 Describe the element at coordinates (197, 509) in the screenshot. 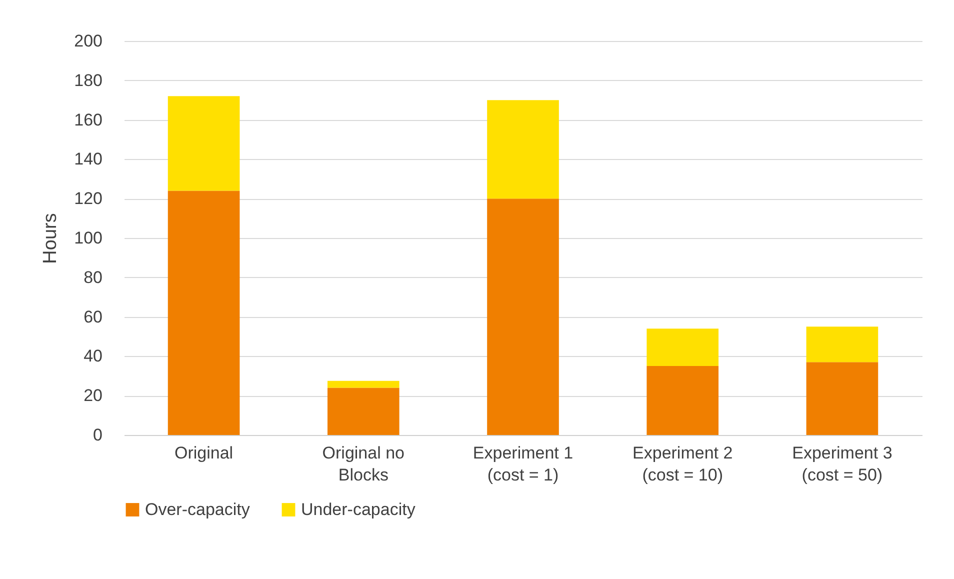

I see `legend-label: Over-capacity` at that location.